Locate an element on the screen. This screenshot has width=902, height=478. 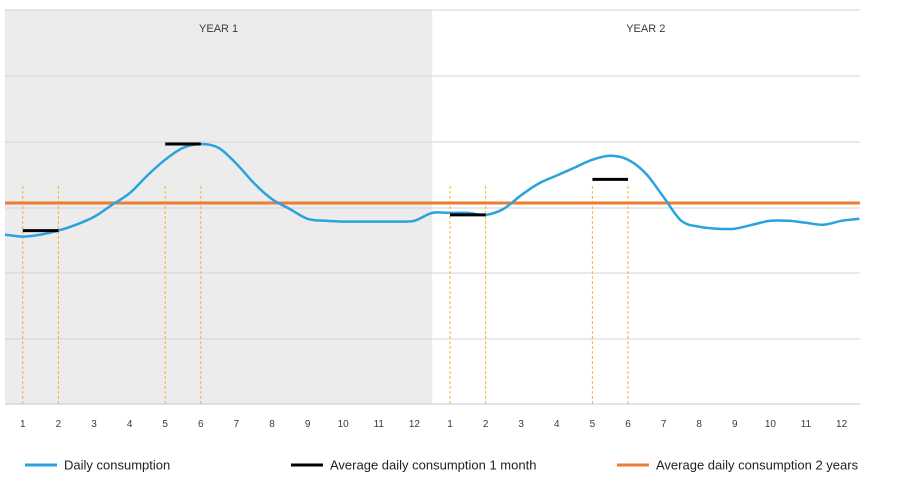
legend-label-2: Average daily consumption 1 month is located at coordinates (433, 465).